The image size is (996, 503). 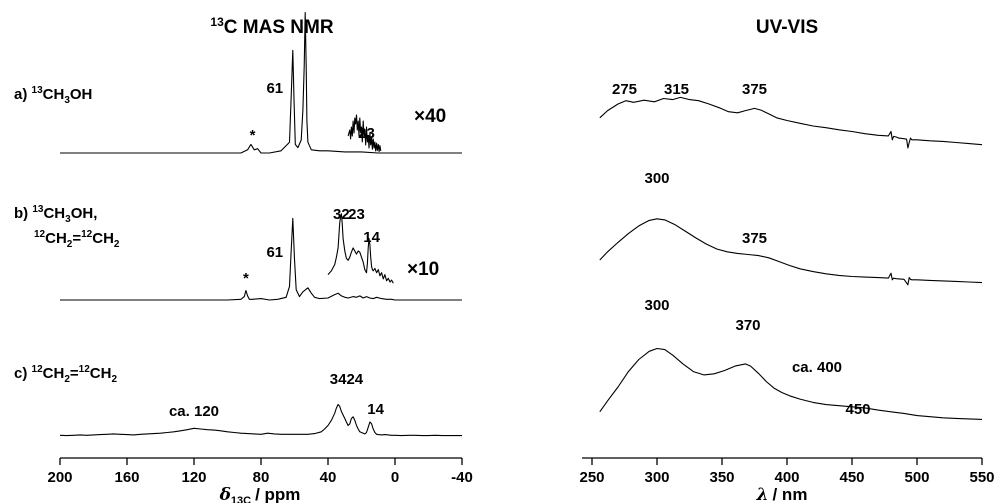 I want to click on row-a-label: a) 13CH3OH, so click(x=53, y=95).